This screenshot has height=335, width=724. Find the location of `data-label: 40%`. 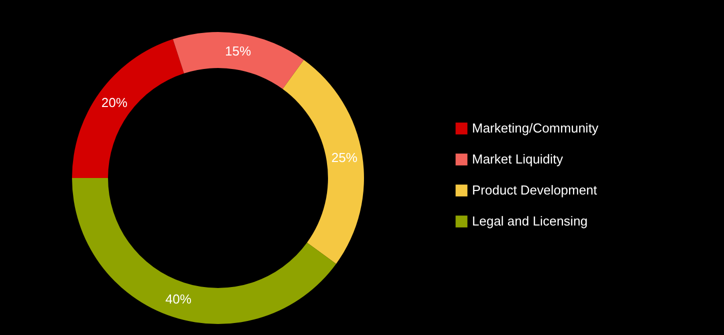

data-label: 40% is located at coordinates (178, 299).